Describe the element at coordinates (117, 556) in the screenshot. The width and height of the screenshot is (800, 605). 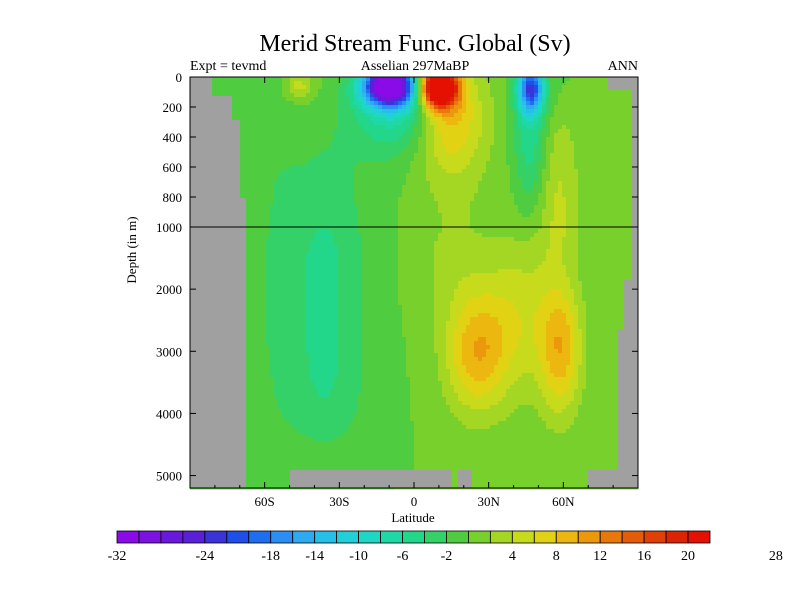
I see `colorbar-label: -32` at that location.